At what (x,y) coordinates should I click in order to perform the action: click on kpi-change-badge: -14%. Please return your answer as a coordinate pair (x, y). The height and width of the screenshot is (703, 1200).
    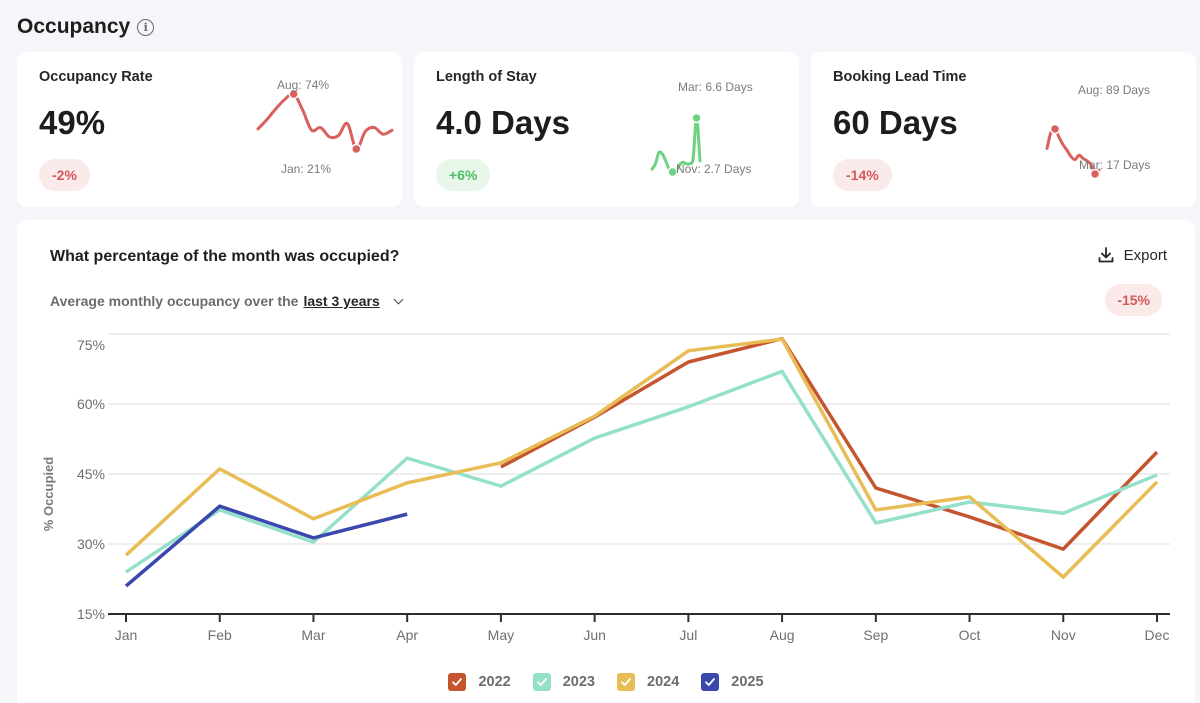
    Looking at the image, I should click on (862, 175).